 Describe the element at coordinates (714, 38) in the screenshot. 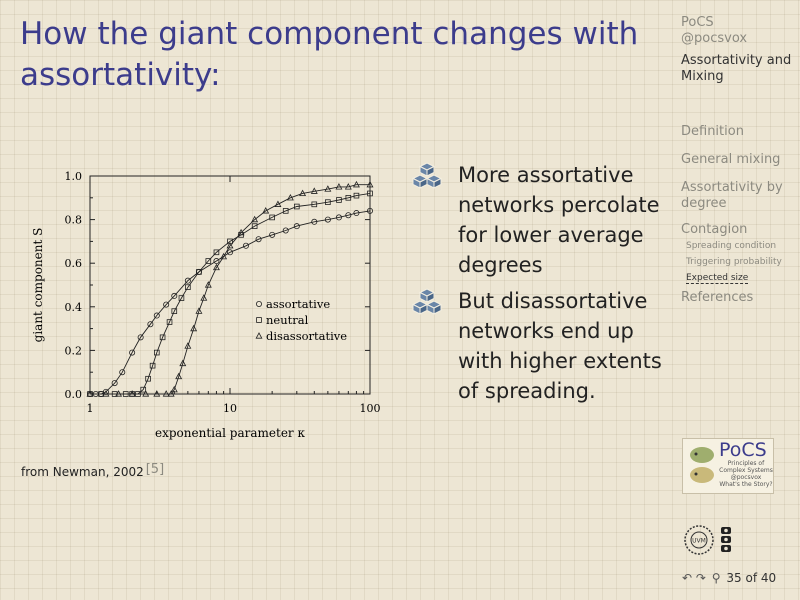

I see `sidebar-header-handle: @pocsvox` at that location.